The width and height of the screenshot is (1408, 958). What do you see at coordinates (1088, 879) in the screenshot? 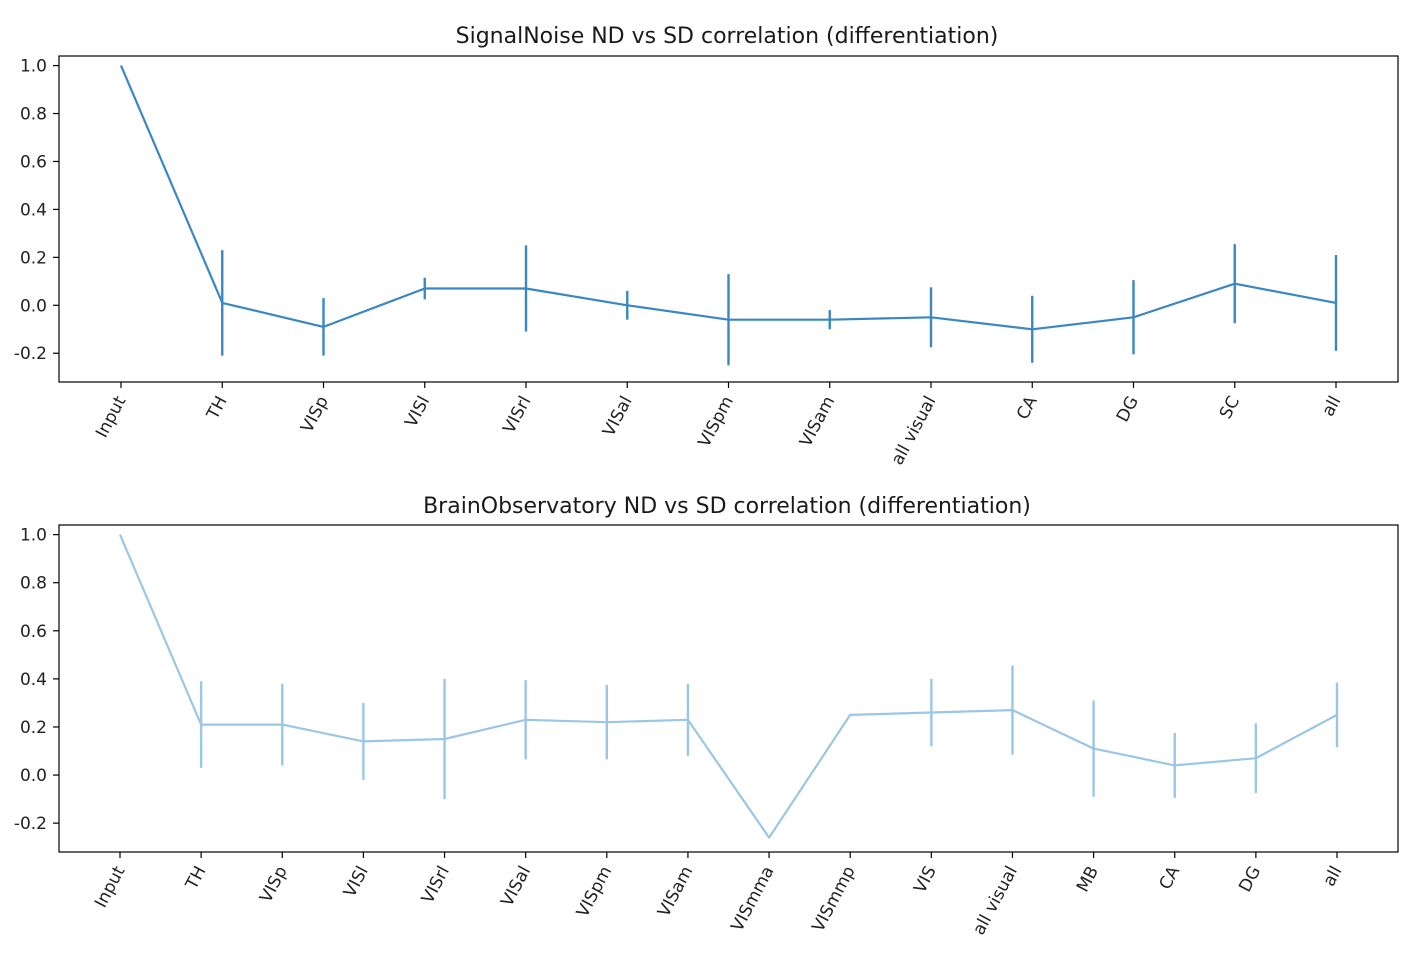
I see `x-tick-label: MB` at bounding box center [1088, 879].